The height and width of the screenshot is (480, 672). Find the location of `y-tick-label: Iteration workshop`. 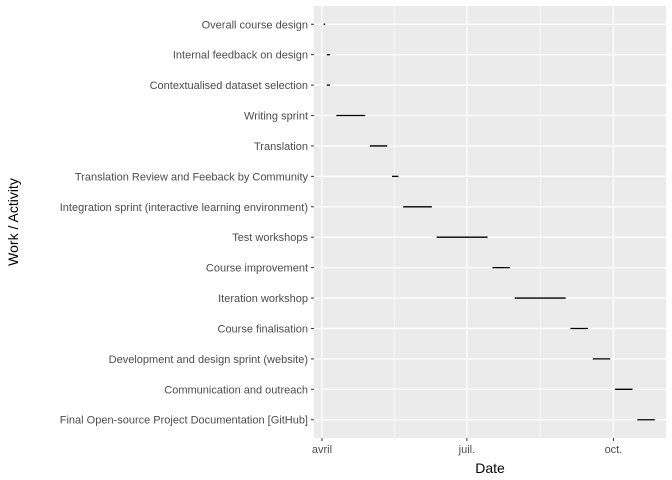

y-tick-label: Iteration workshop is located at coordinates (263, 299).